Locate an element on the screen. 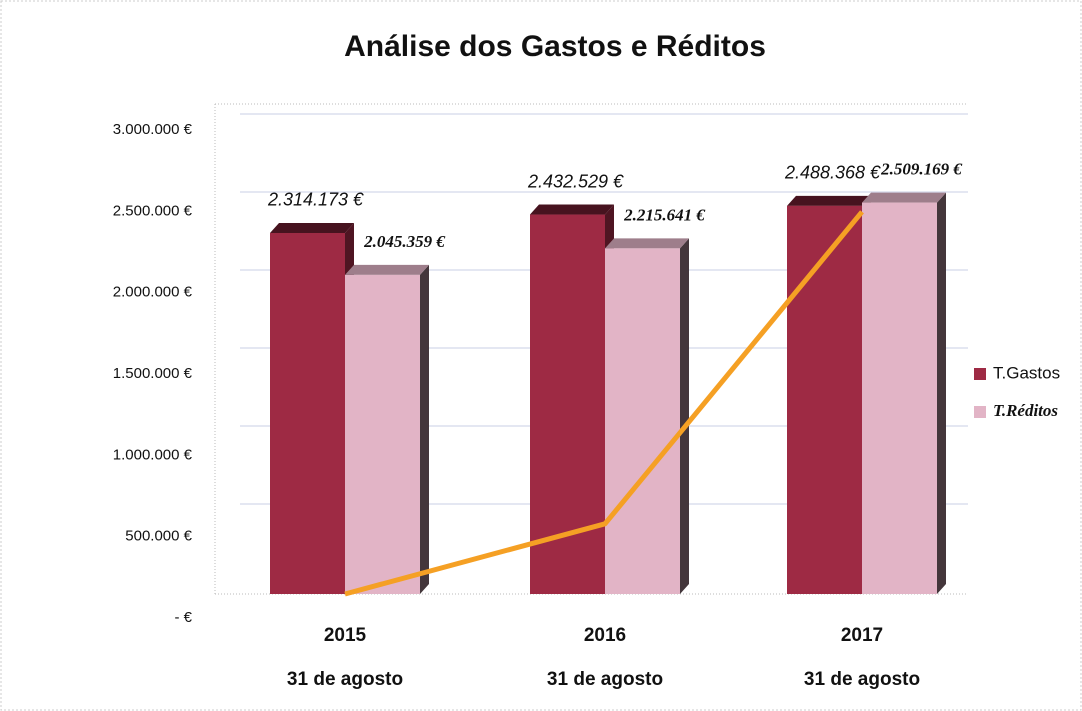 Image resolution: width=1082 pixels, height=711 pixels. value-label: 2.215.641 € is located at coordinates (664, 214).